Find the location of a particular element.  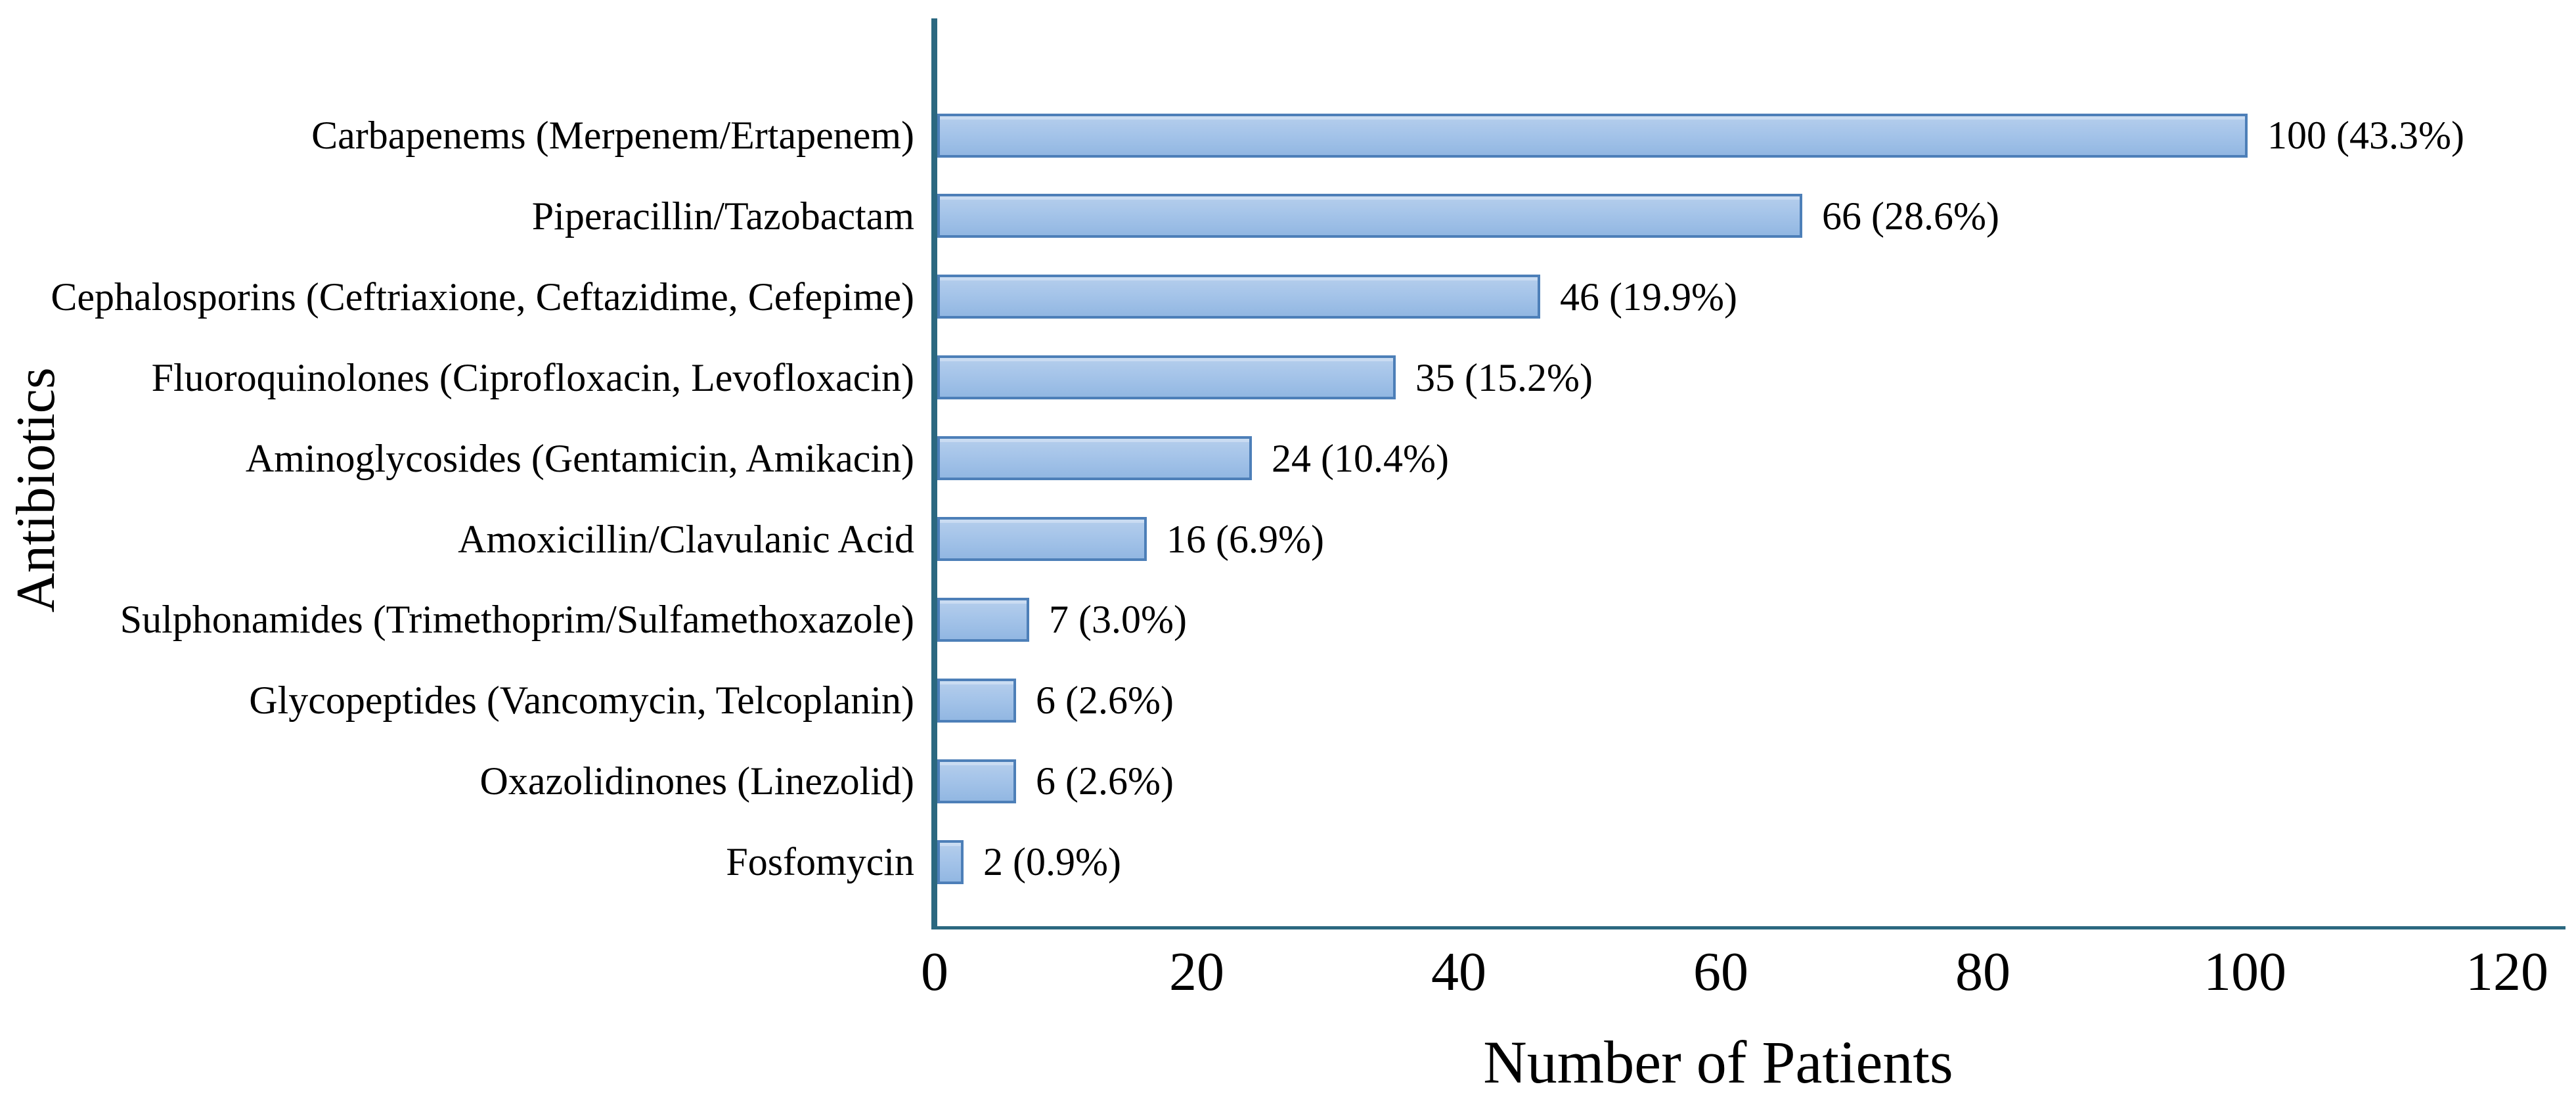

x-tick-label: 100 is located at coordinates (2245, 972).